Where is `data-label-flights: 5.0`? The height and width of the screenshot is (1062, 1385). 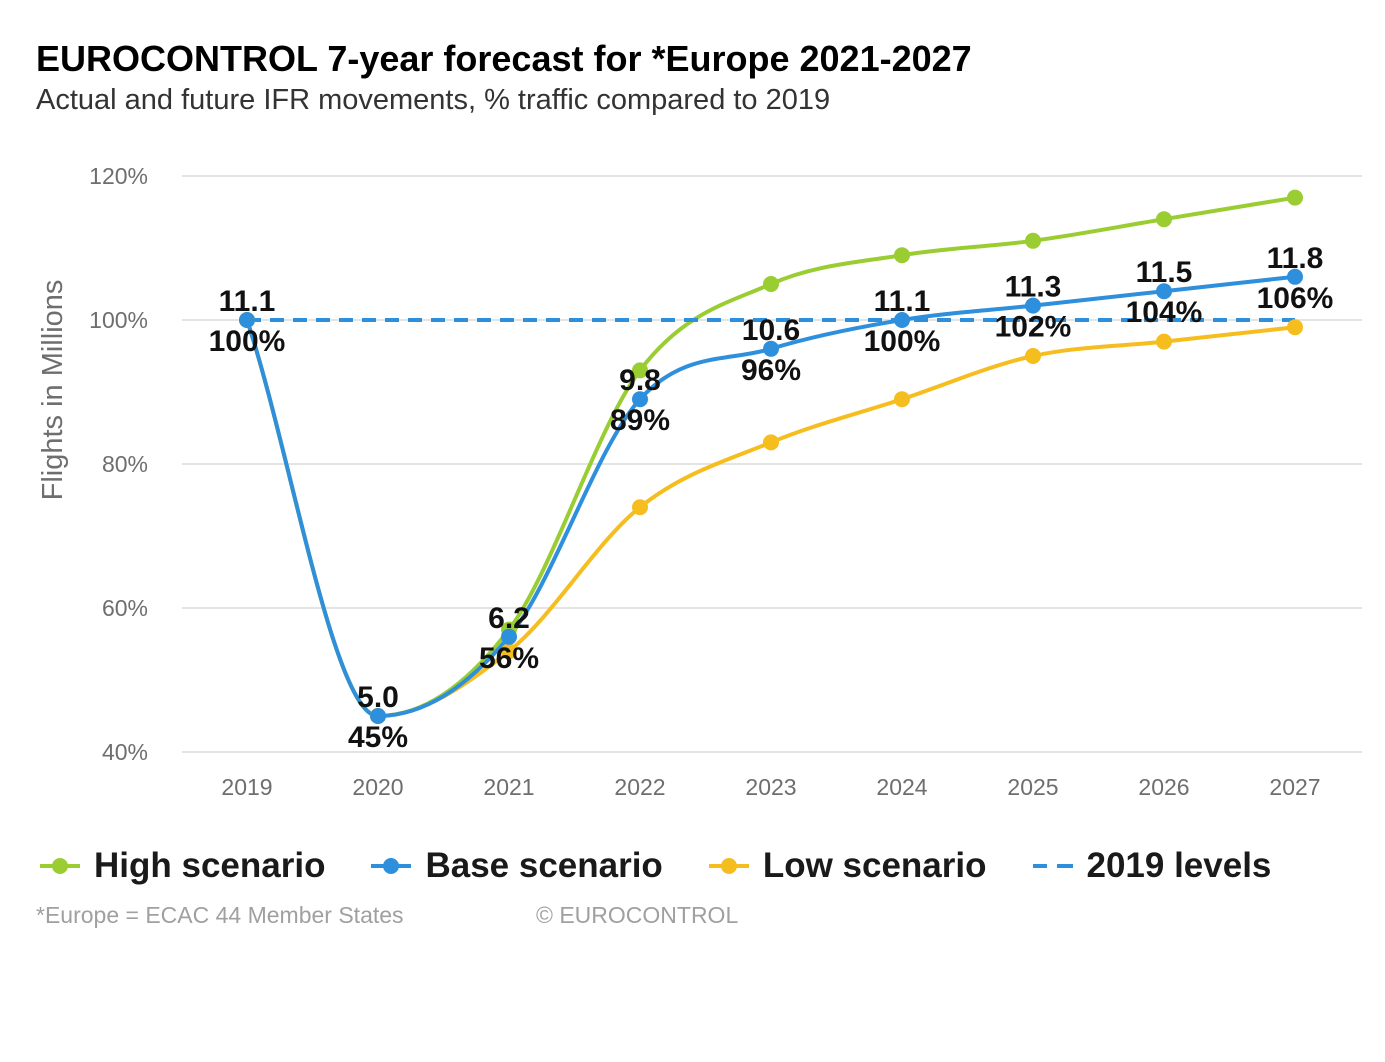
data-label-flights: 5.0 is located at coordinates (378, 697).